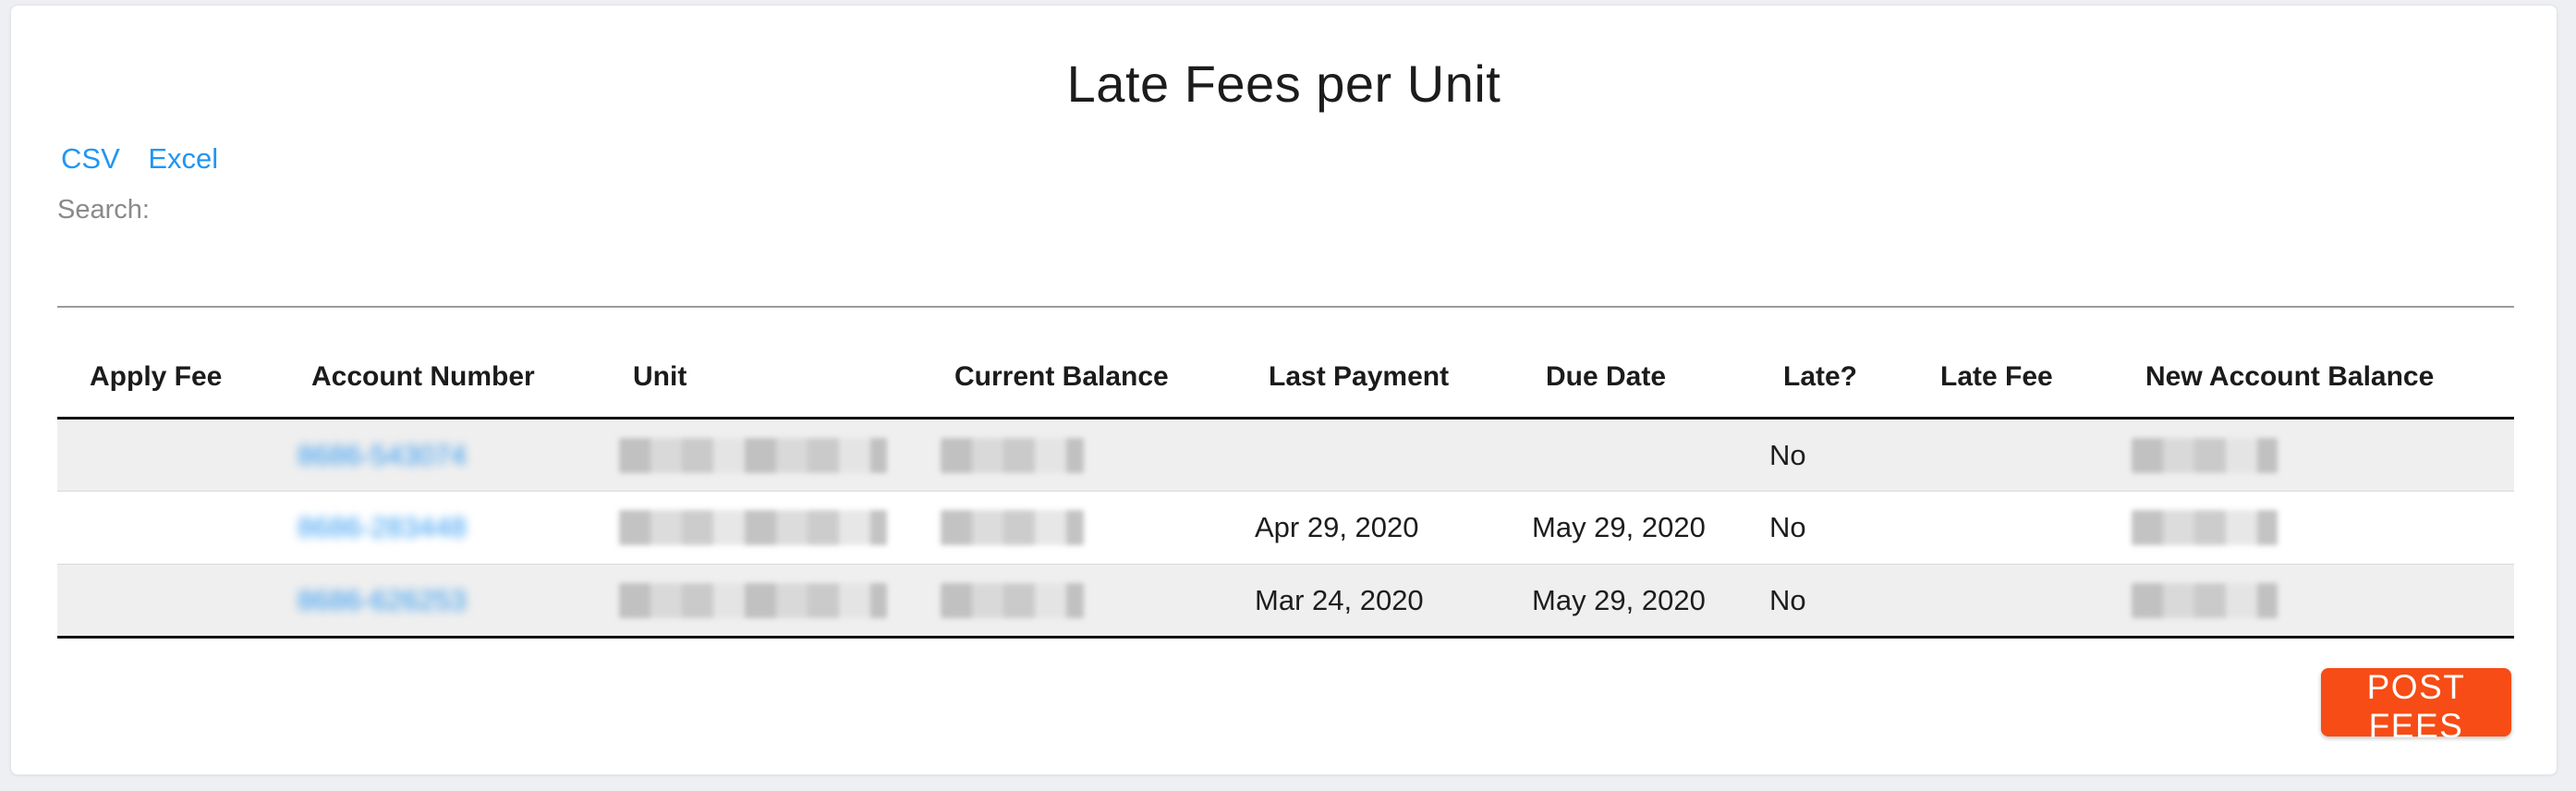  Describe the element at coordinates (761, 363) in the screenshot. I see `column-header-unit: Unit` at that location.